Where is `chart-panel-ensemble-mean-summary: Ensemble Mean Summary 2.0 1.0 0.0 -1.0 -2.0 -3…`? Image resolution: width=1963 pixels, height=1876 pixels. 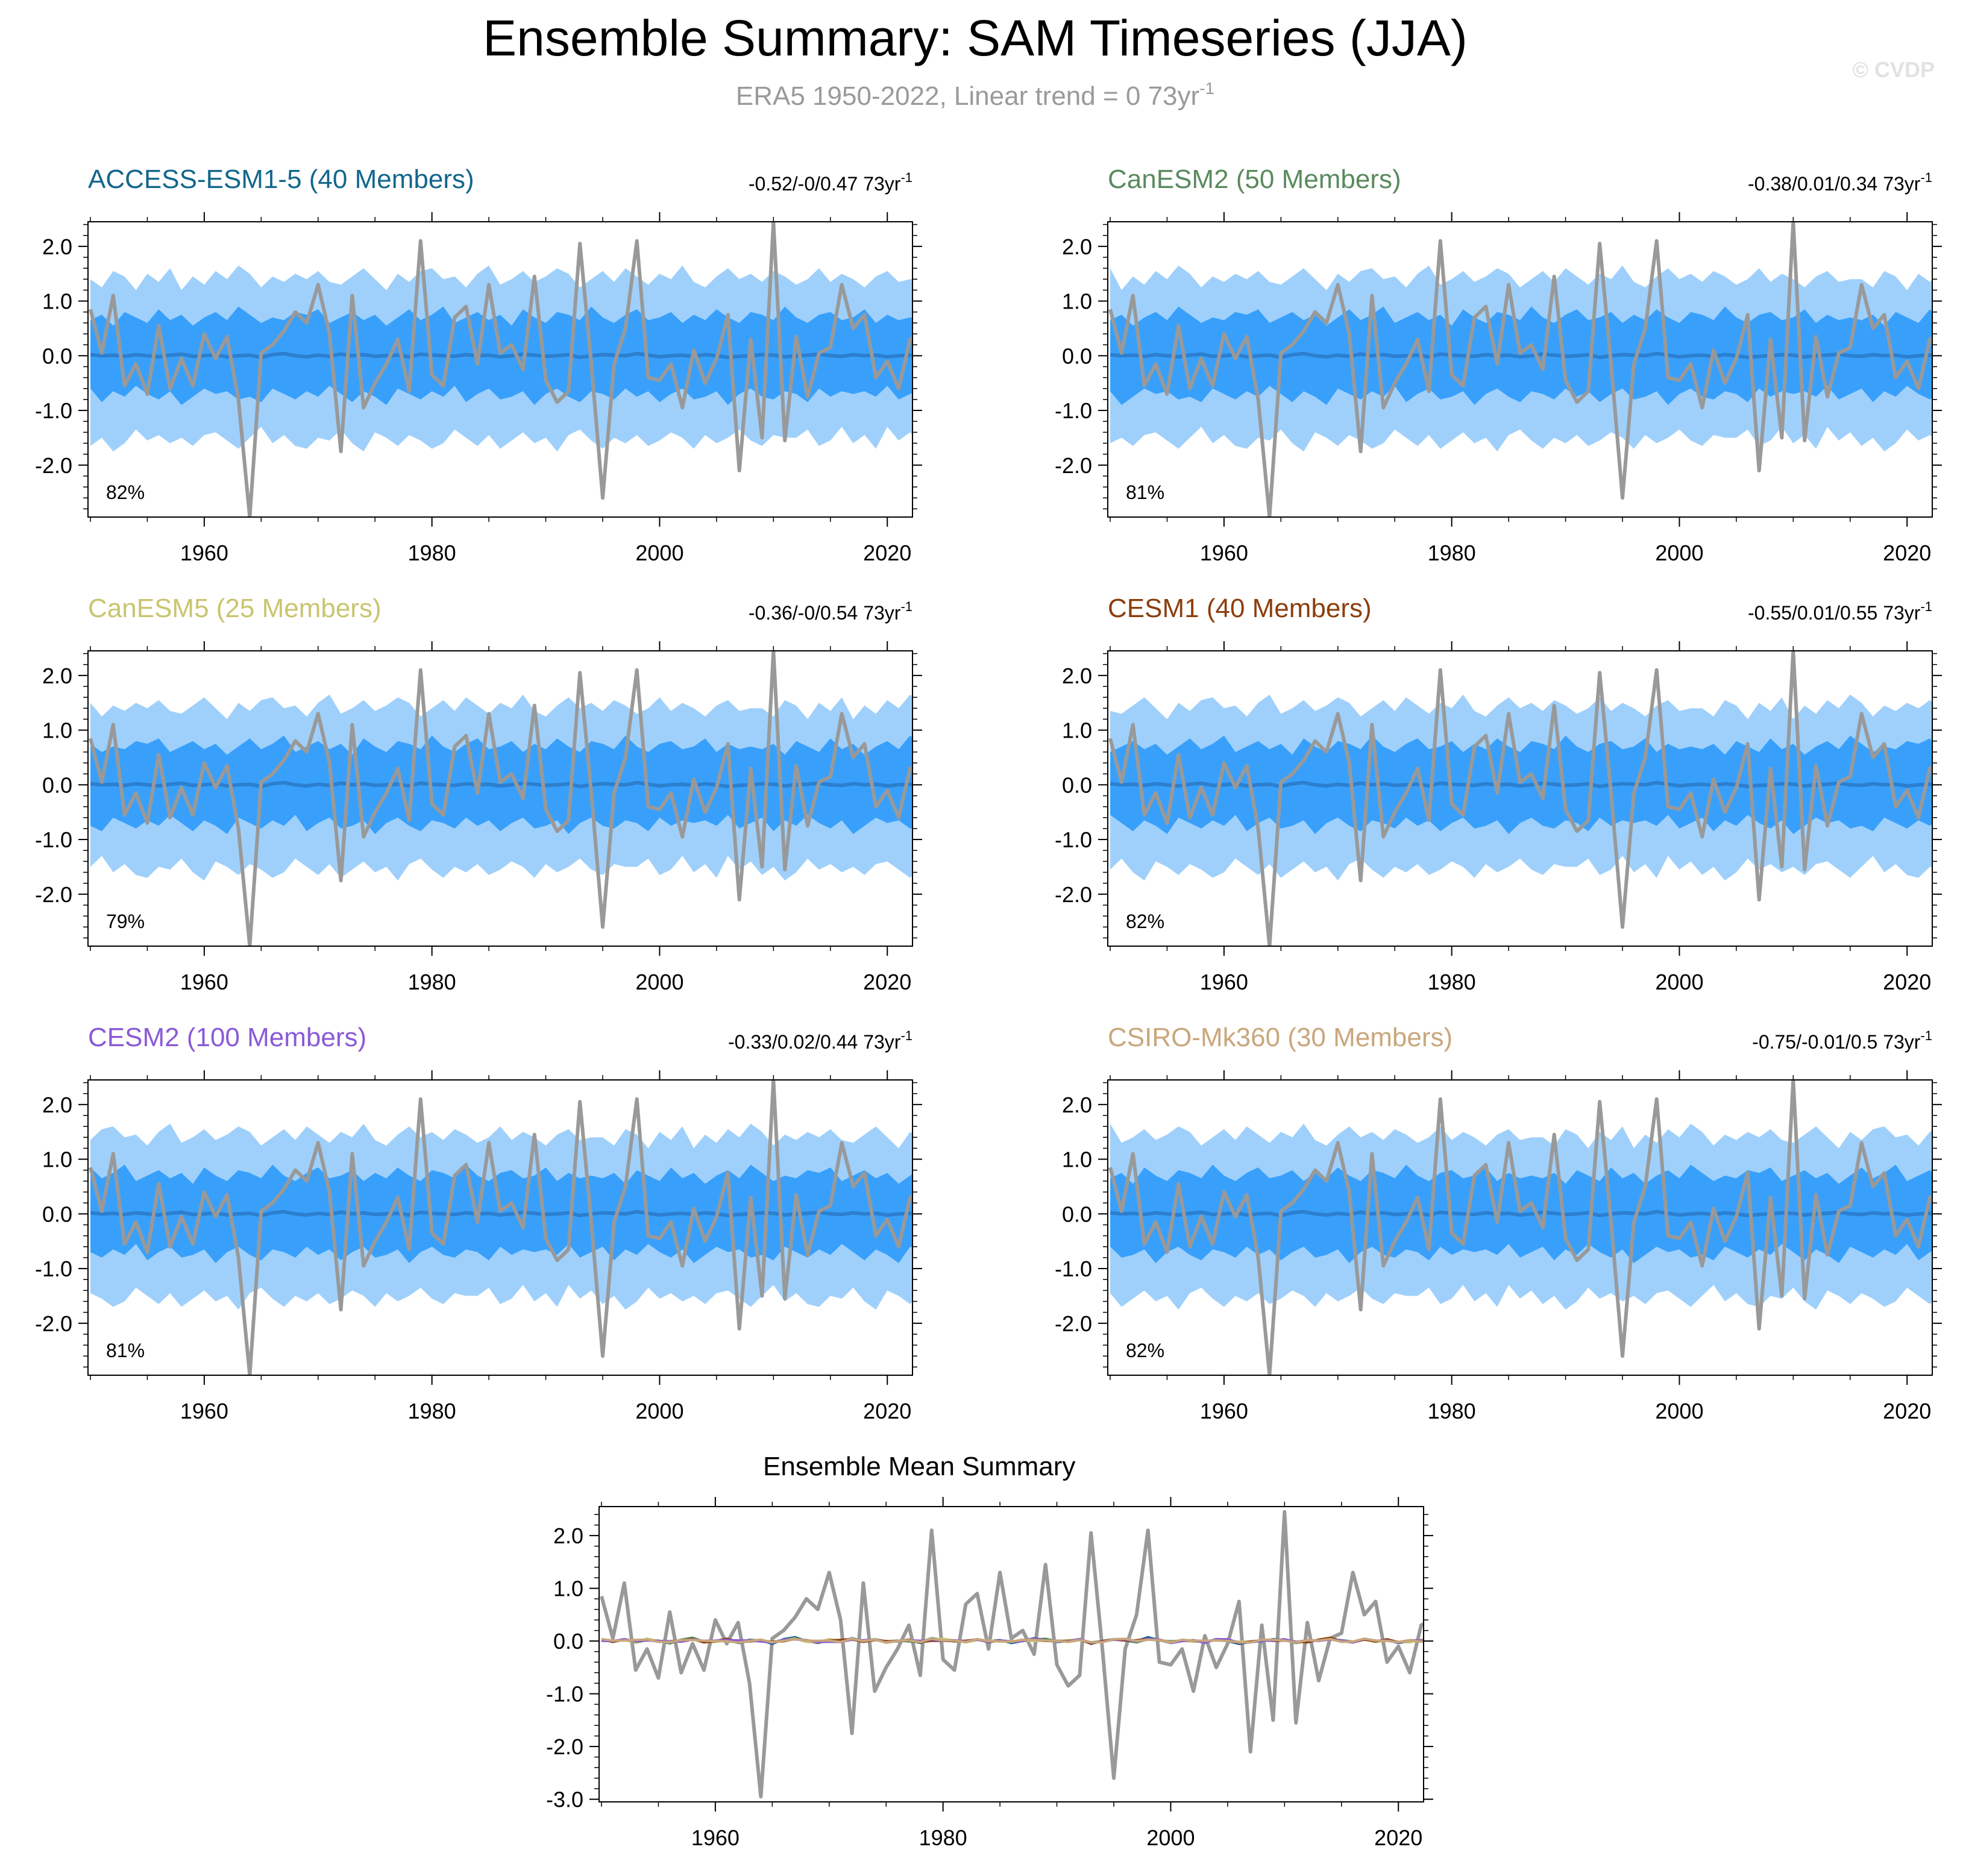 chart-panel-ensemble-mean-summary: Ensemble Mean Summary 2.0 1.0 0.0 -1.0 -2.0 -3… is located at coordinates (989, 1651).